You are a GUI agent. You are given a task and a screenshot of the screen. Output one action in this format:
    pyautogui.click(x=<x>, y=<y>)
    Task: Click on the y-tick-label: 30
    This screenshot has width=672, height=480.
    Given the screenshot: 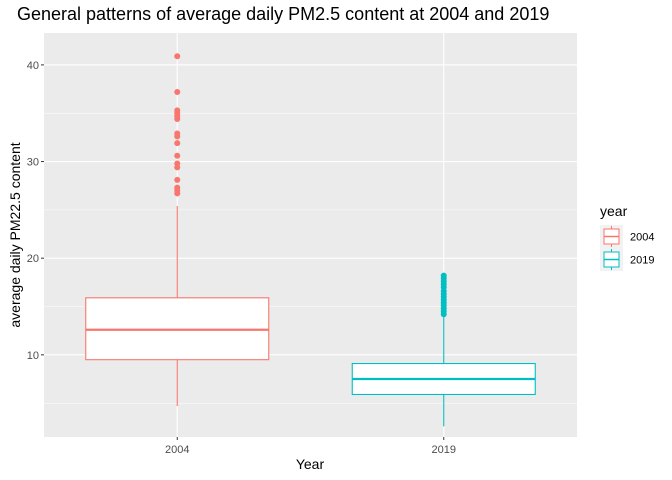 What is the action you would take?
    pyautogui.click(x=33, y=163)
    